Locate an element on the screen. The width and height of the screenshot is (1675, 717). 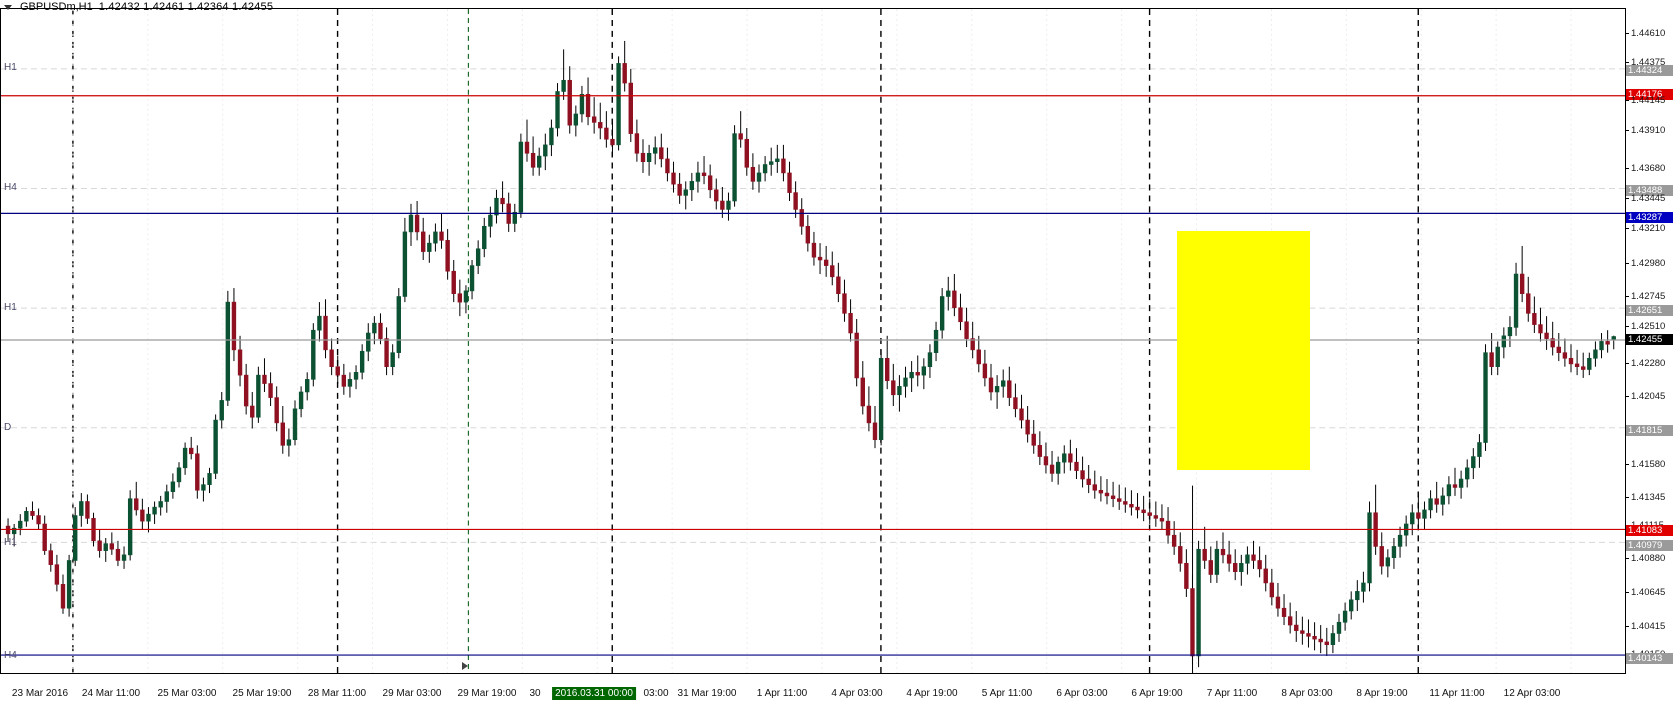
price-value: 1.42980 is located at coordinates (1648, 263).